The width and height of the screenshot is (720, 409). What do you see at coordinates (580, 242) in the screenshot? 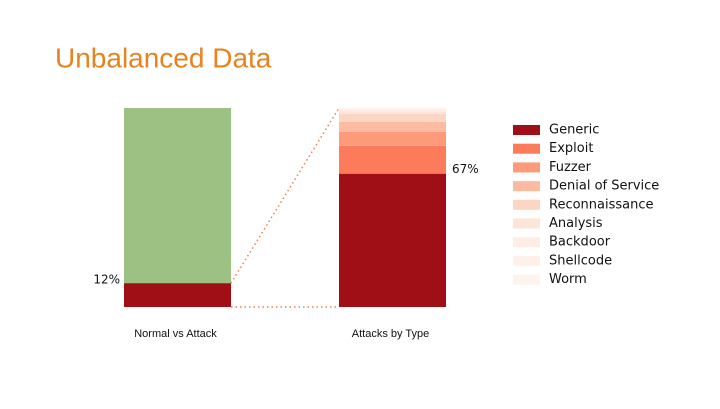
I see `legend-label: Backdoor` at bounding box center [580, 242].